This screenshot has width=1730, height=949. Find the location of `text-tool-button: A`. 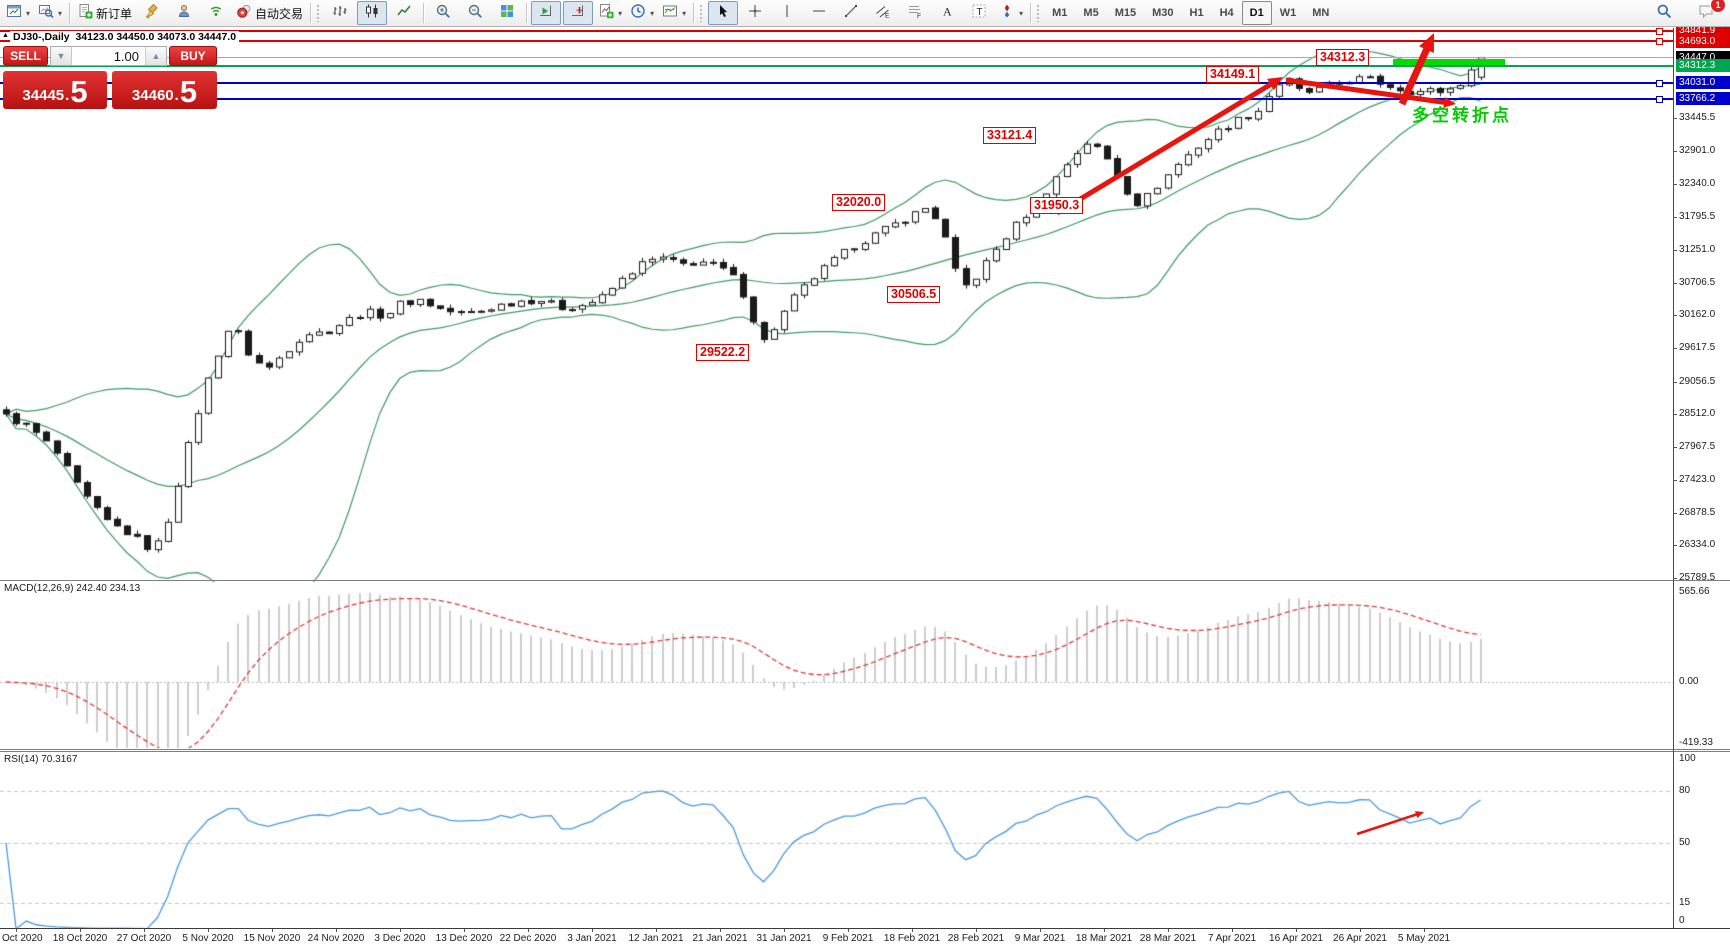

text-tool-button: A is located at coordinates (947, 13).